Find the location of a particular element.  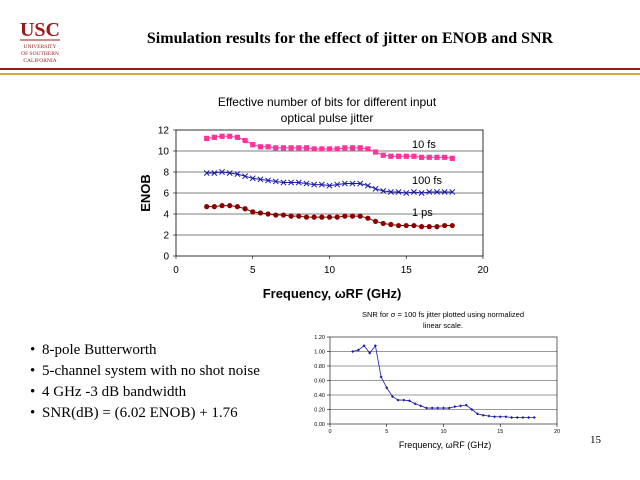

legend-label-1ps: 1 ps is located at coordinates (422, 213).